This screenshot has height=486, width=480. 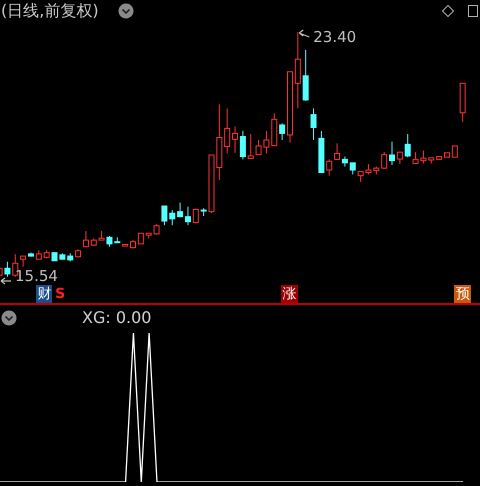 I want to click on annotation: 23.40, so click(x=334, y=37).